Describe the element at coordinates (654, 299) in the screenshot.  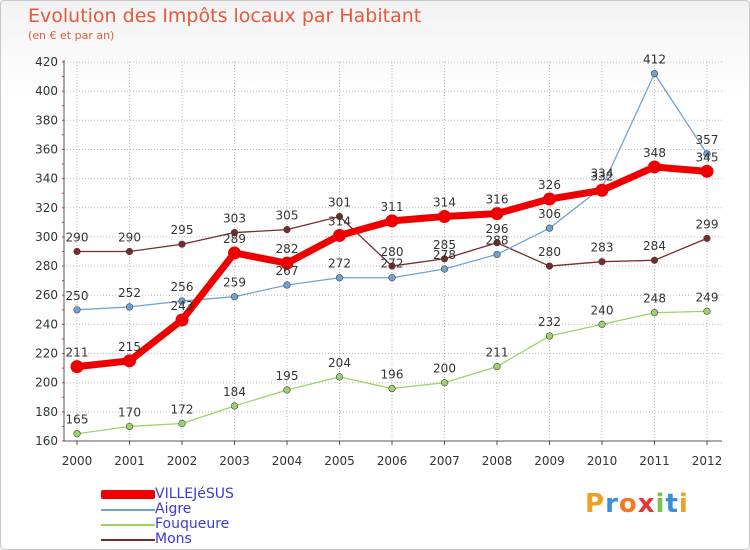
I see `data-label-fouqueure: 248` at that location.